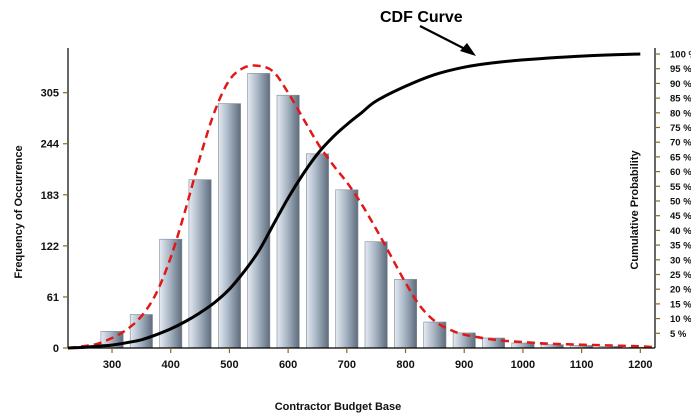 This screenshot has width=691, height=415. I want to click on y-tick-label: 122, so click(50, 247).